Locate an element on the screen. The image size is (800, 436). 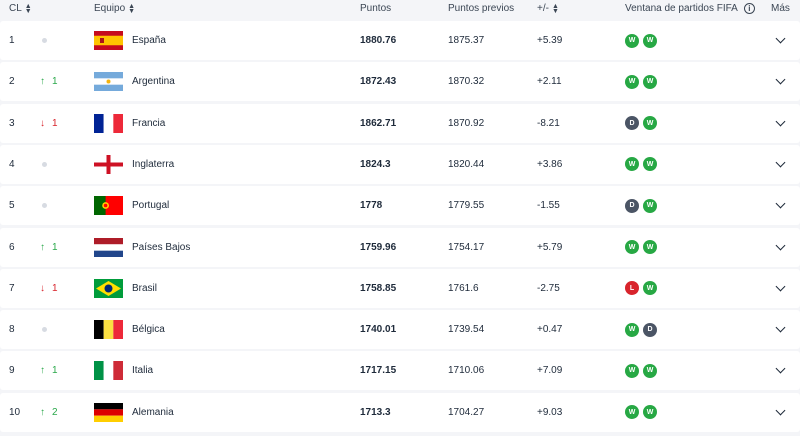
france-flag is located at coordinates (108, 123).